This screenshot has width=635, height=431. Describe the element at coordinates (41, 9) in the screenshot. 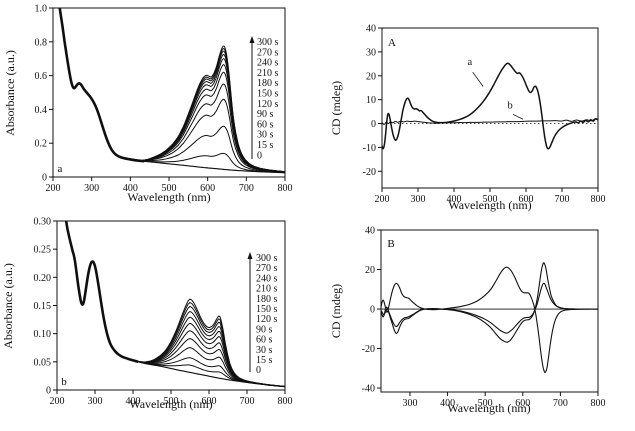

I see `svg-text: 1.0` at that location.